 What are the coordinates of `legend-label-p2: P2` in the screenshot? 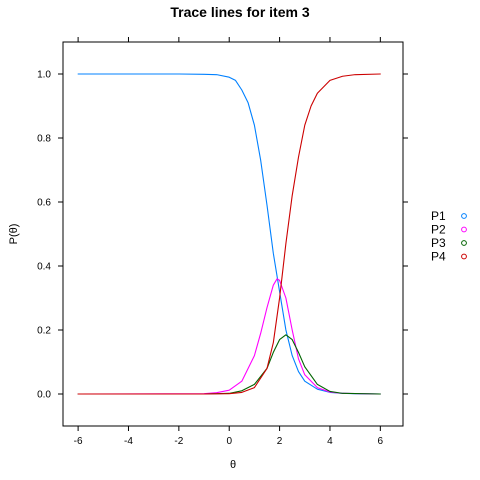 It's located at (438, 230).